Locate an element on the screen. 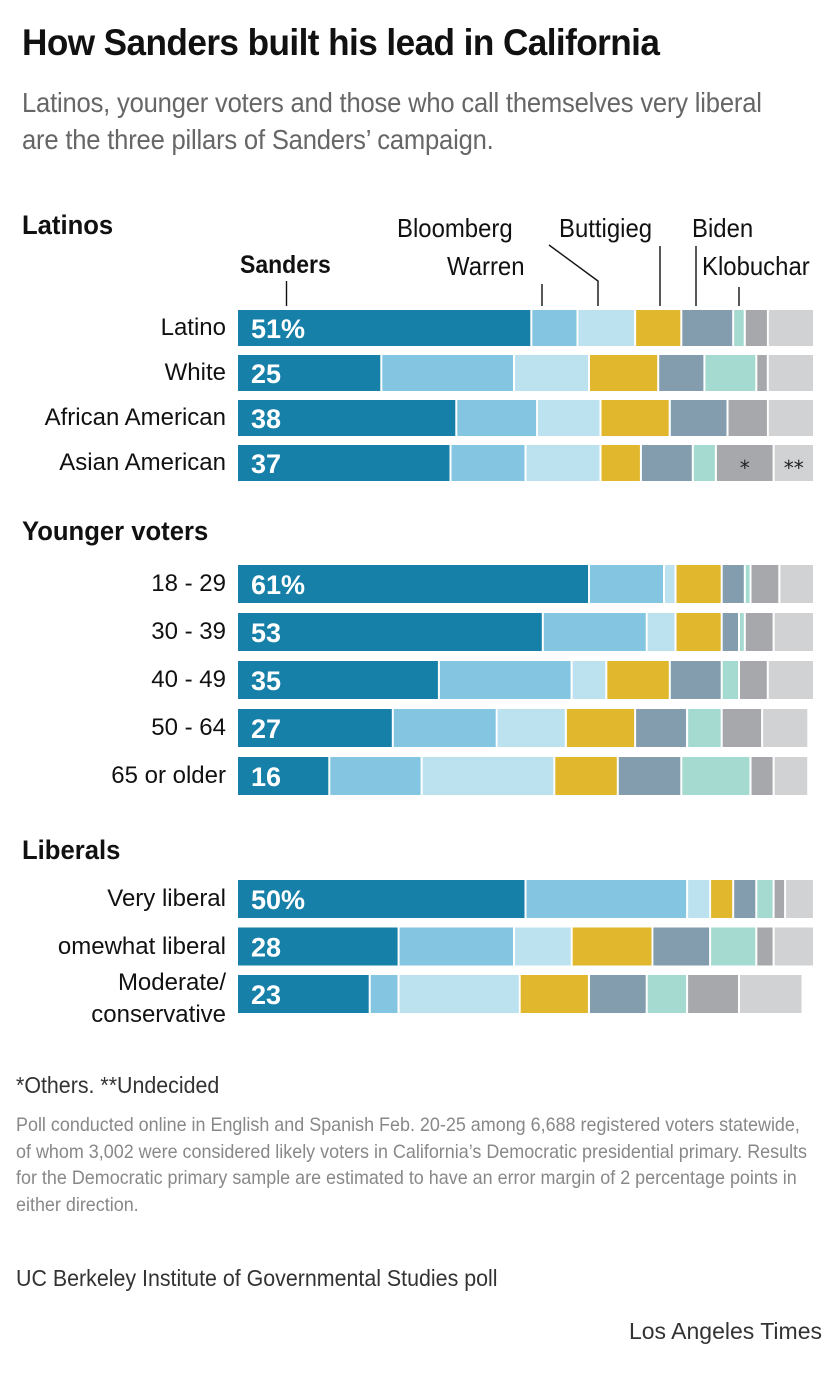  row-label-line: 50 - 64 is located at coordinates (188, 727).